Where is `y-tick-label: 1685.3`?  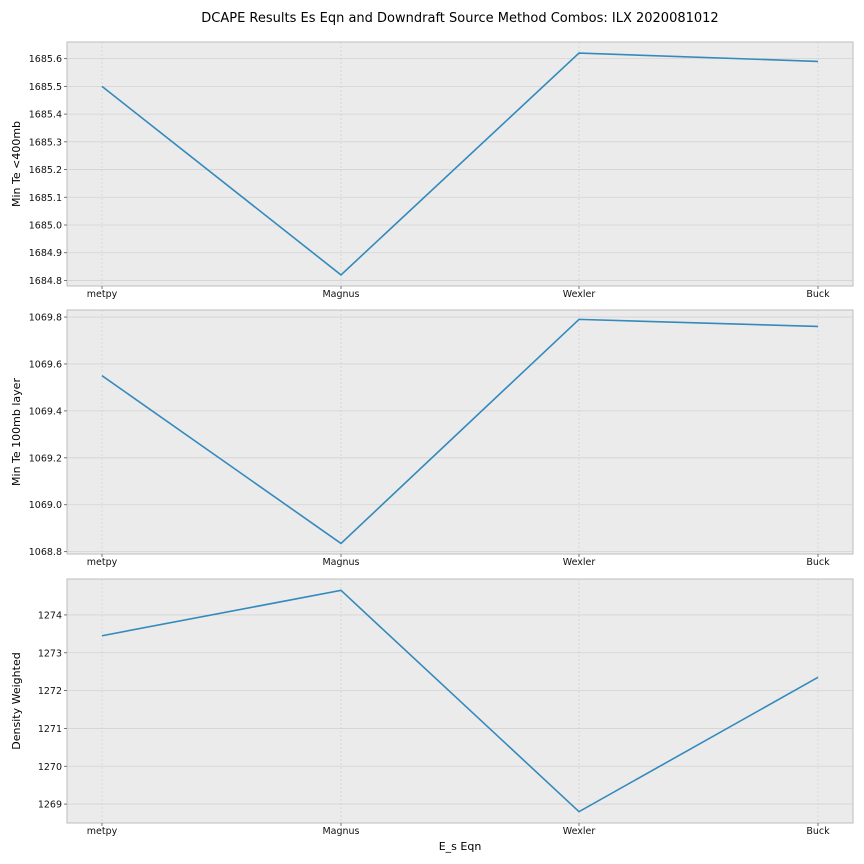 y-tick-label: 1685.3 is located at coordinates (45, 142).